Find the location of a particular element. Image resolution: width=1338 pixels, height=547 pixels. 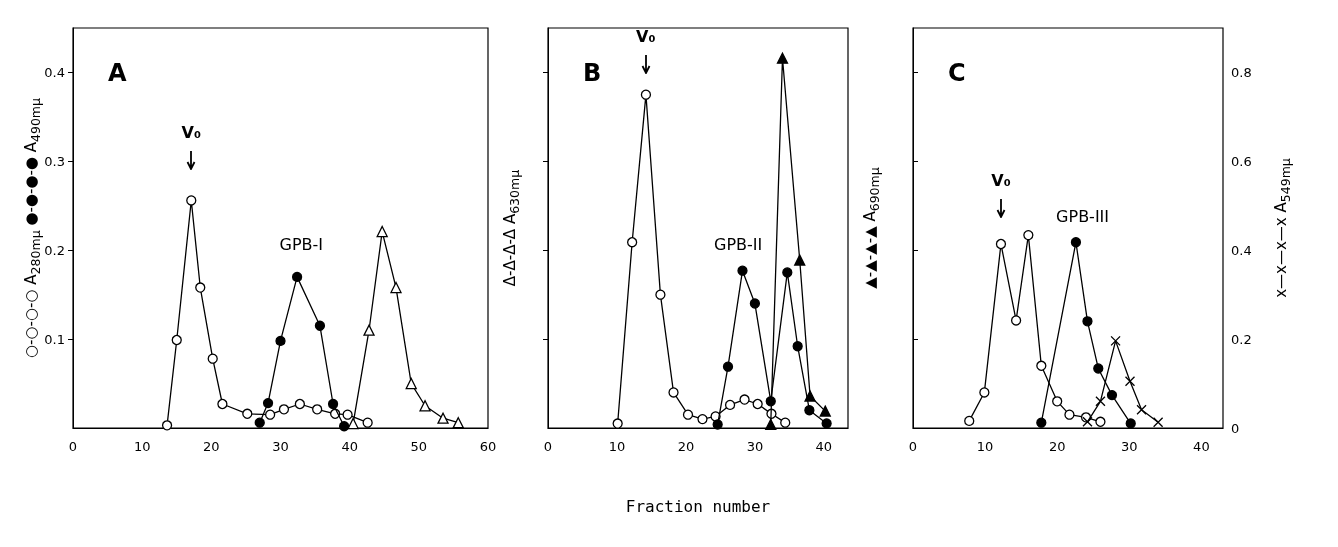

y2-tick-label: 0.8 is located at coordinates (1241, 72).